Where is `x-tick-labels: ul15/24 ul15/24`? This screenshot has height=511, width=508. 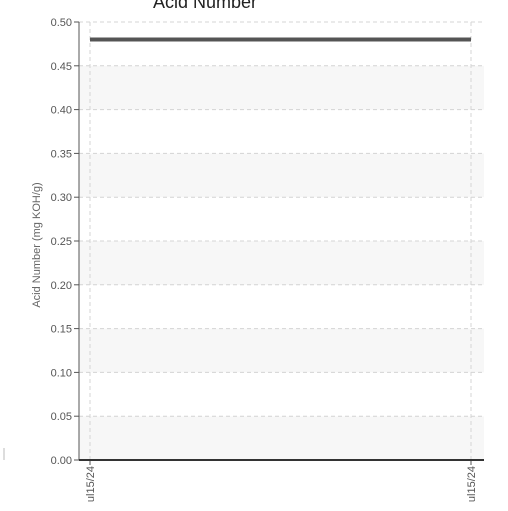
x-tick-labels: ul15/24 ul15/24 is located at coordinates (281, 484).